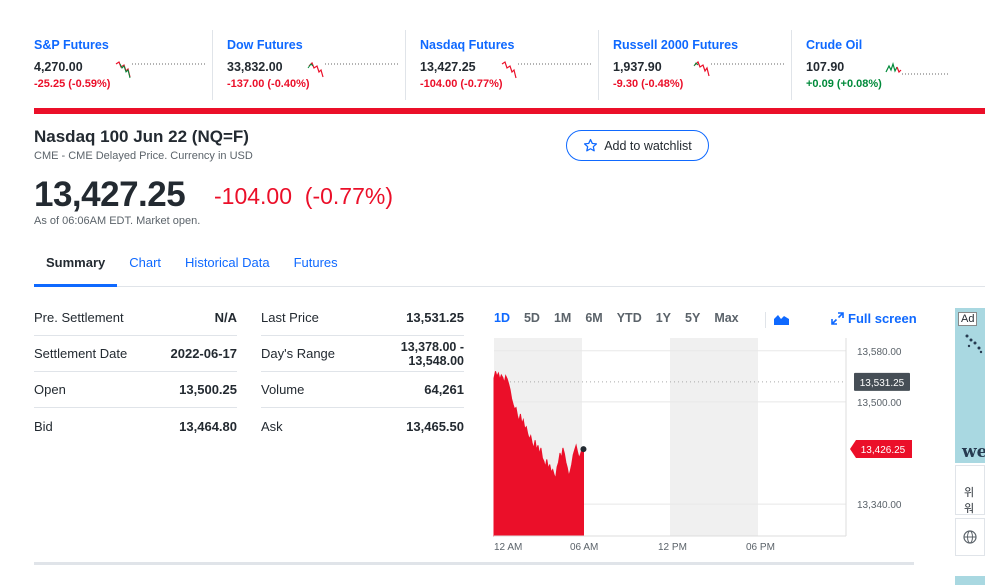  What do you see at coordinates (444, 389) in the screenshot?
I see `row-value: 64,261` at bounding box center [444, 389].